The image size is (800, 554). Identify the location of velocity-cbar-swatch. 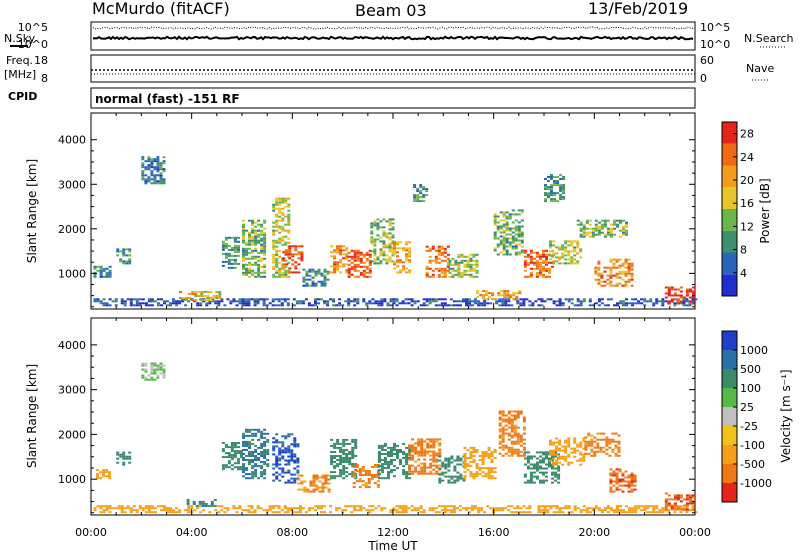
(729, 378).